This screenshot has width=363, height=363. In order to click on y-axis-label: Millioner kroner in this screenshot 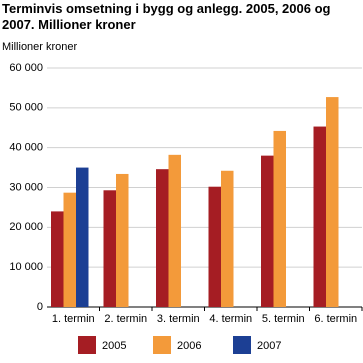, I will do `click(40, 47)`.